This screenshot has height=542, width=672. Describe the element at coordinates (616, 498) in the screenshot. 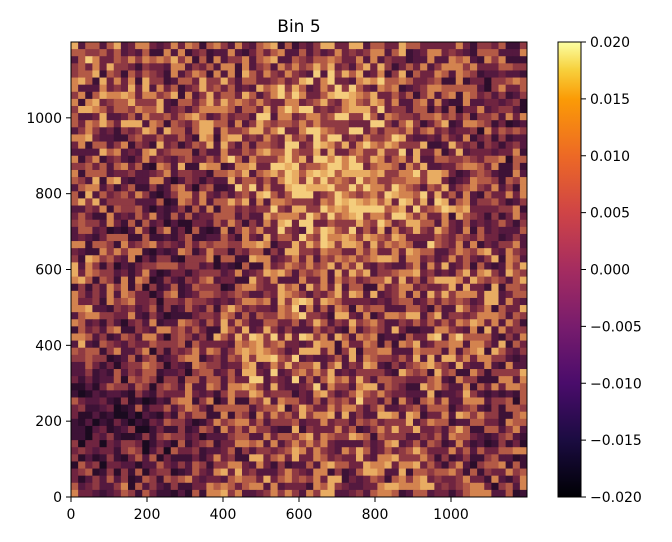

I see `colorbar-tick-label: −0.020` at that location.